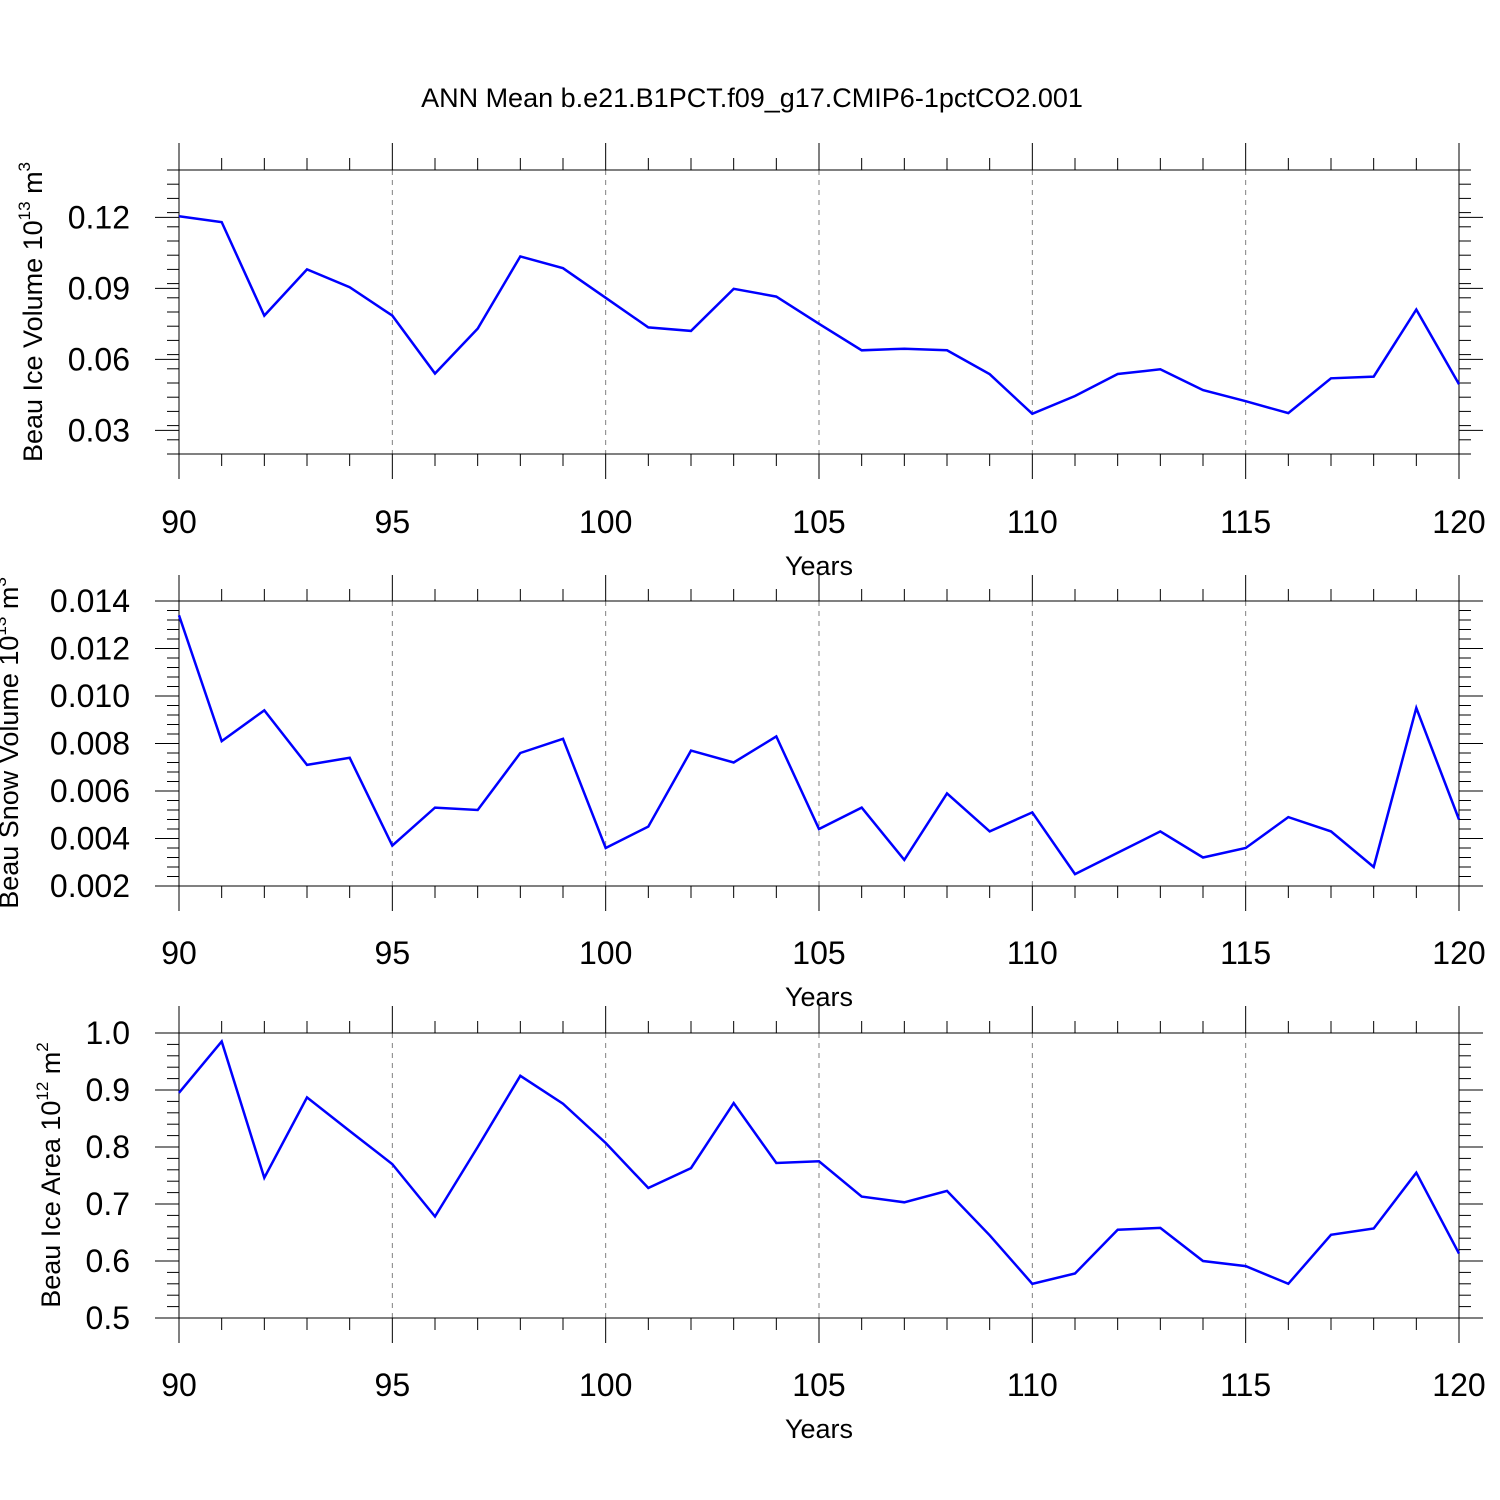 This screenshot has width=1500, height=1500. What do you see at coordinates (90, 649) in the screenshot?
I see `y-tick-label: 0.012` at bounding box center [90, 649].